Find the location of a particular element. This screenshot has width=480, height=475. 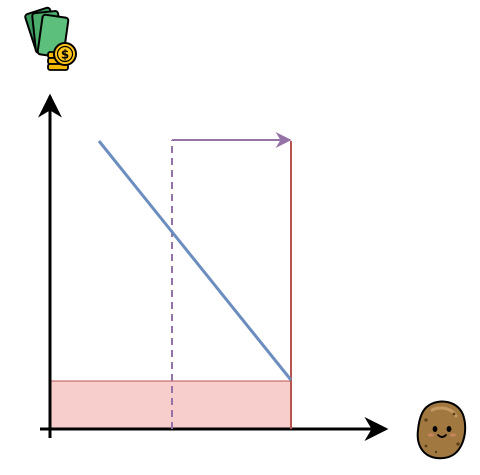

money-icon: $ is located at coordinates (50, 38).